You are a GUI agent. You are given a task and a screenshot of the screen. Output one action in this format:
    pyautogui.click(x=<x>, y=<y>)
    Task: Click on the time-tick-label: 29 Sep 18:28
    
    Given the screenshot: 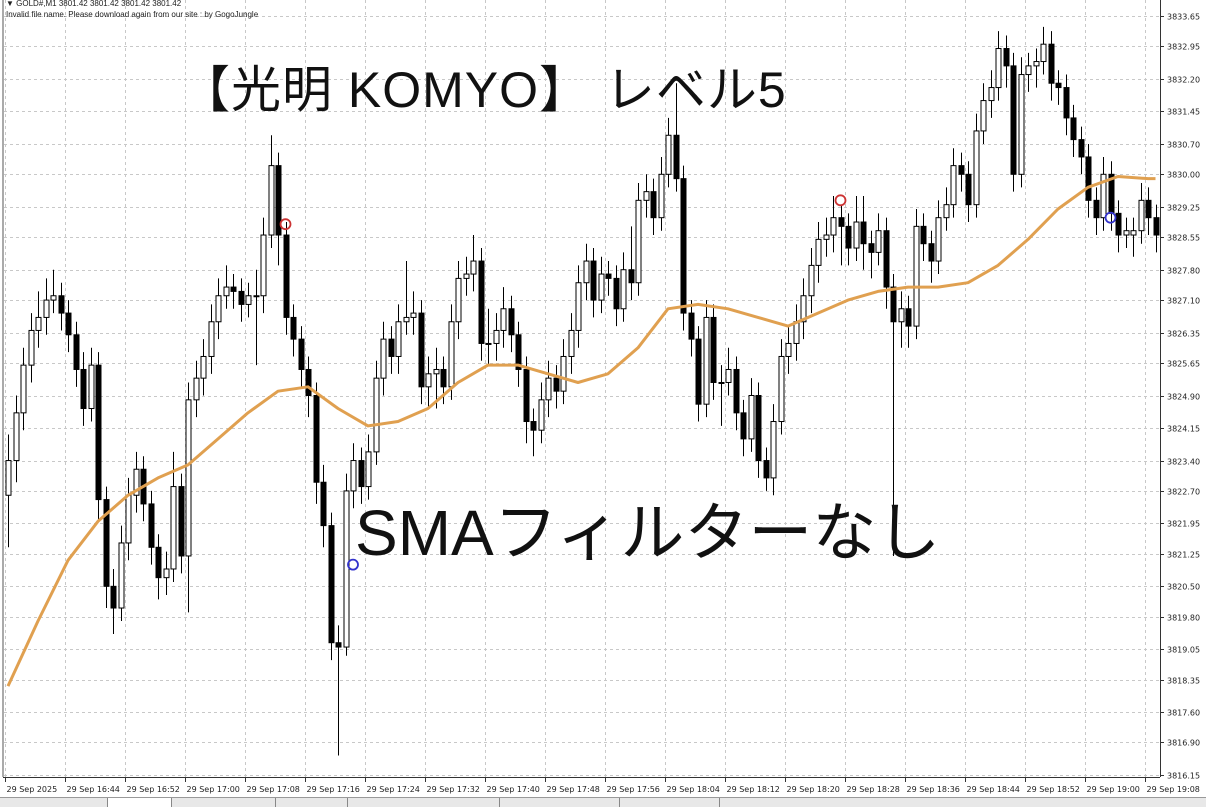 What is the action you would take?
    pyautogui.click(x=873, y=789)
    